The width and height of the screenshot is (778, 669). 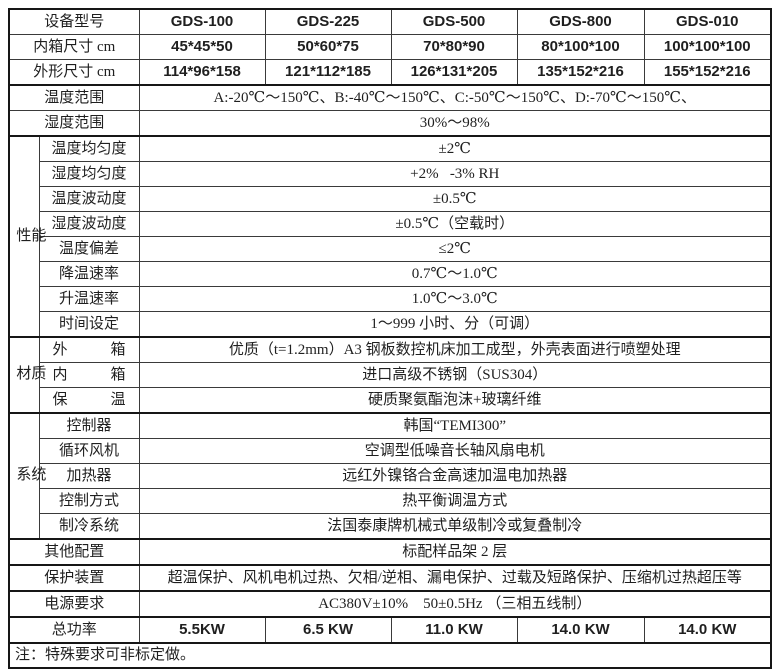 I want to click on material-row: 内 箱 进口高级不锈钢（SUS304）, so click(x=390, y=375).